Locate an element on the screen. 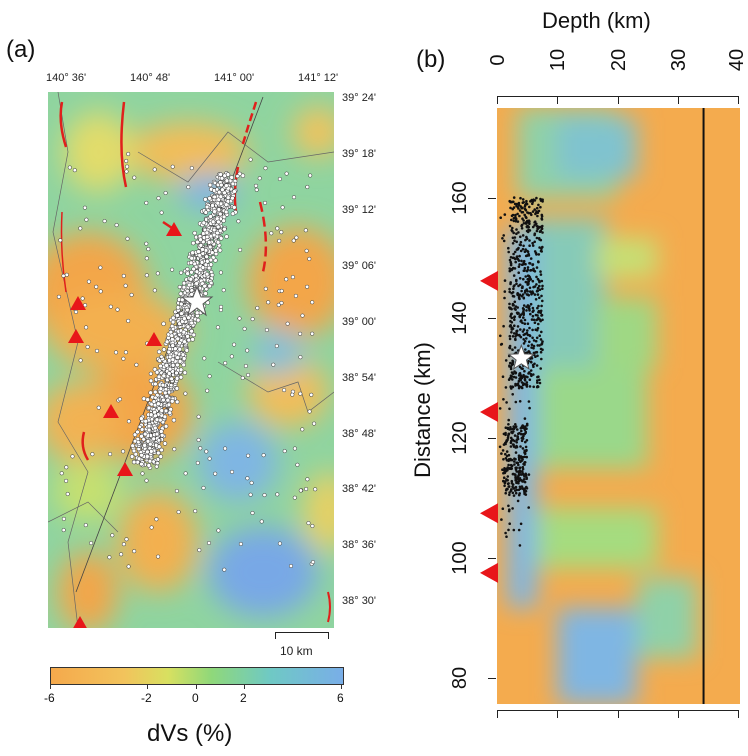  depth-tick: 20 is located at coordinates (619, 60).